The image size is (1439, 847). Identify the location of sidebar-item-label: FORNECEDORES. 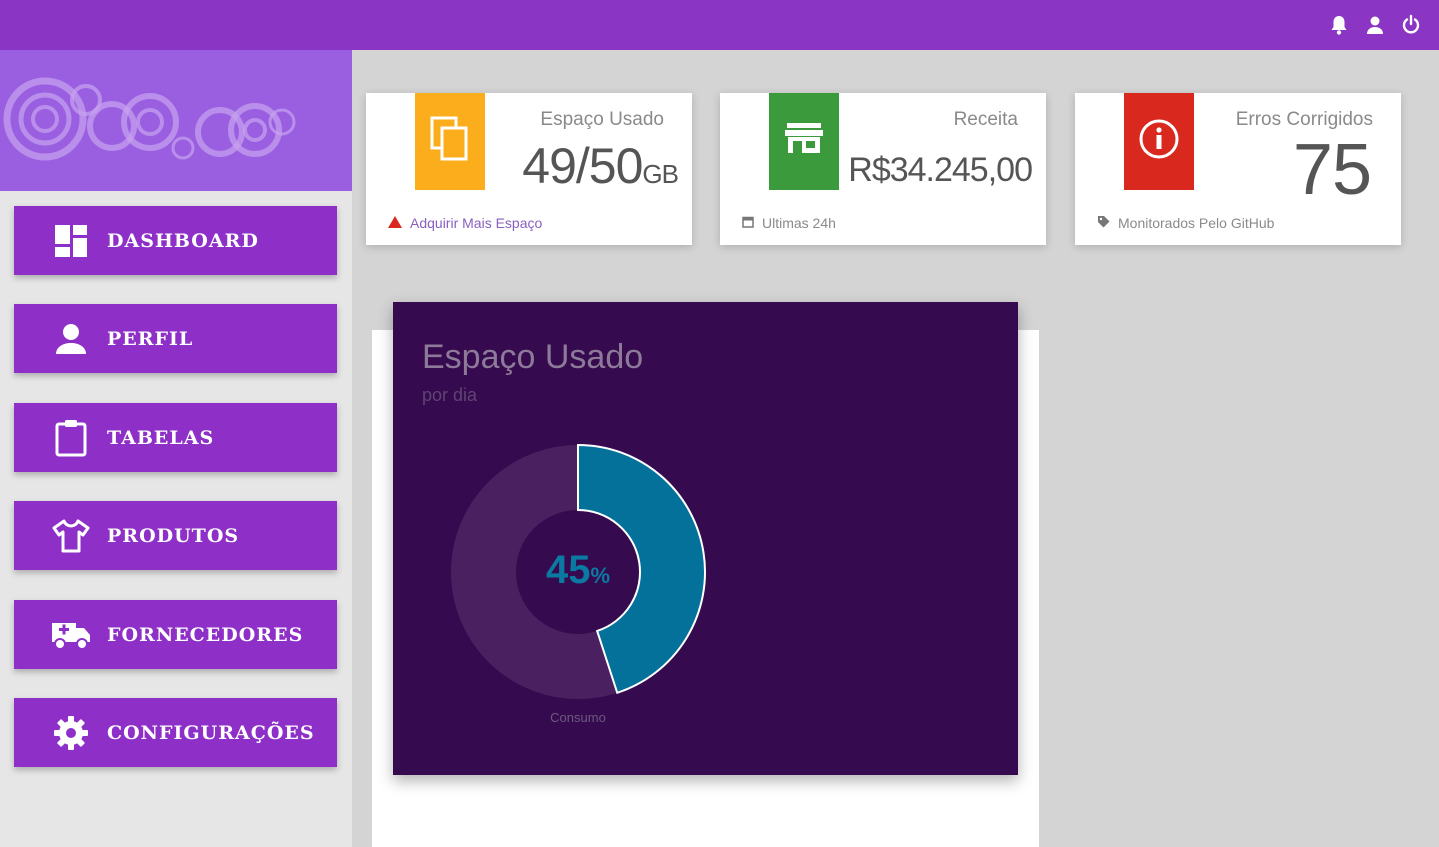
(205, 634).